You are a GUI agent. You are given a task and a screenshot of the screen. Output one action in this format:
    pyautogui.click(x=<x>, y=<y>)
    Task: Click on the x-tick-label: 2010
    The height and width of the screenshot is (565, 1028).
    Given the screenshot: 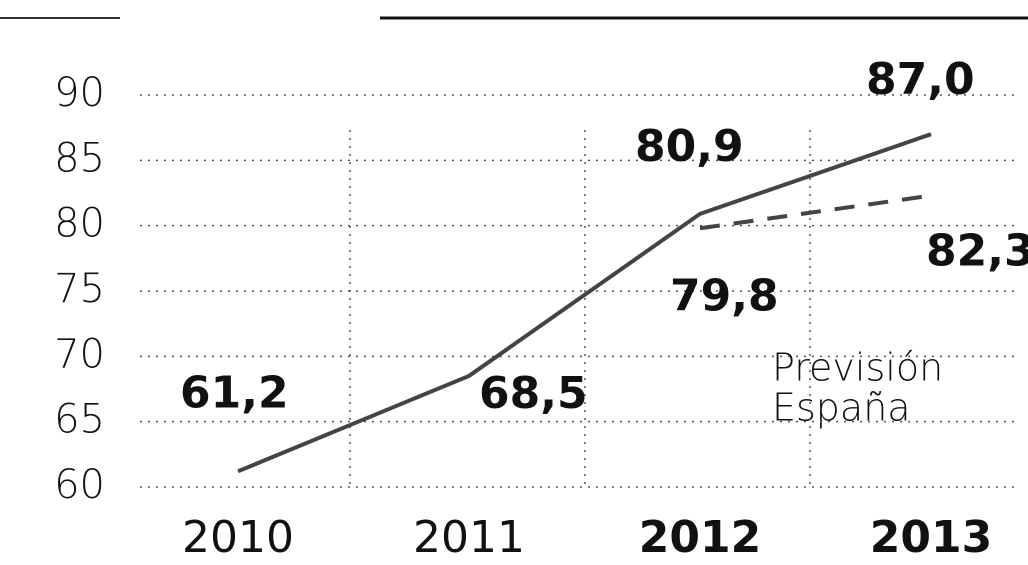 What is the action you would take?
    pyautogui.click(x=238, y=537)
    